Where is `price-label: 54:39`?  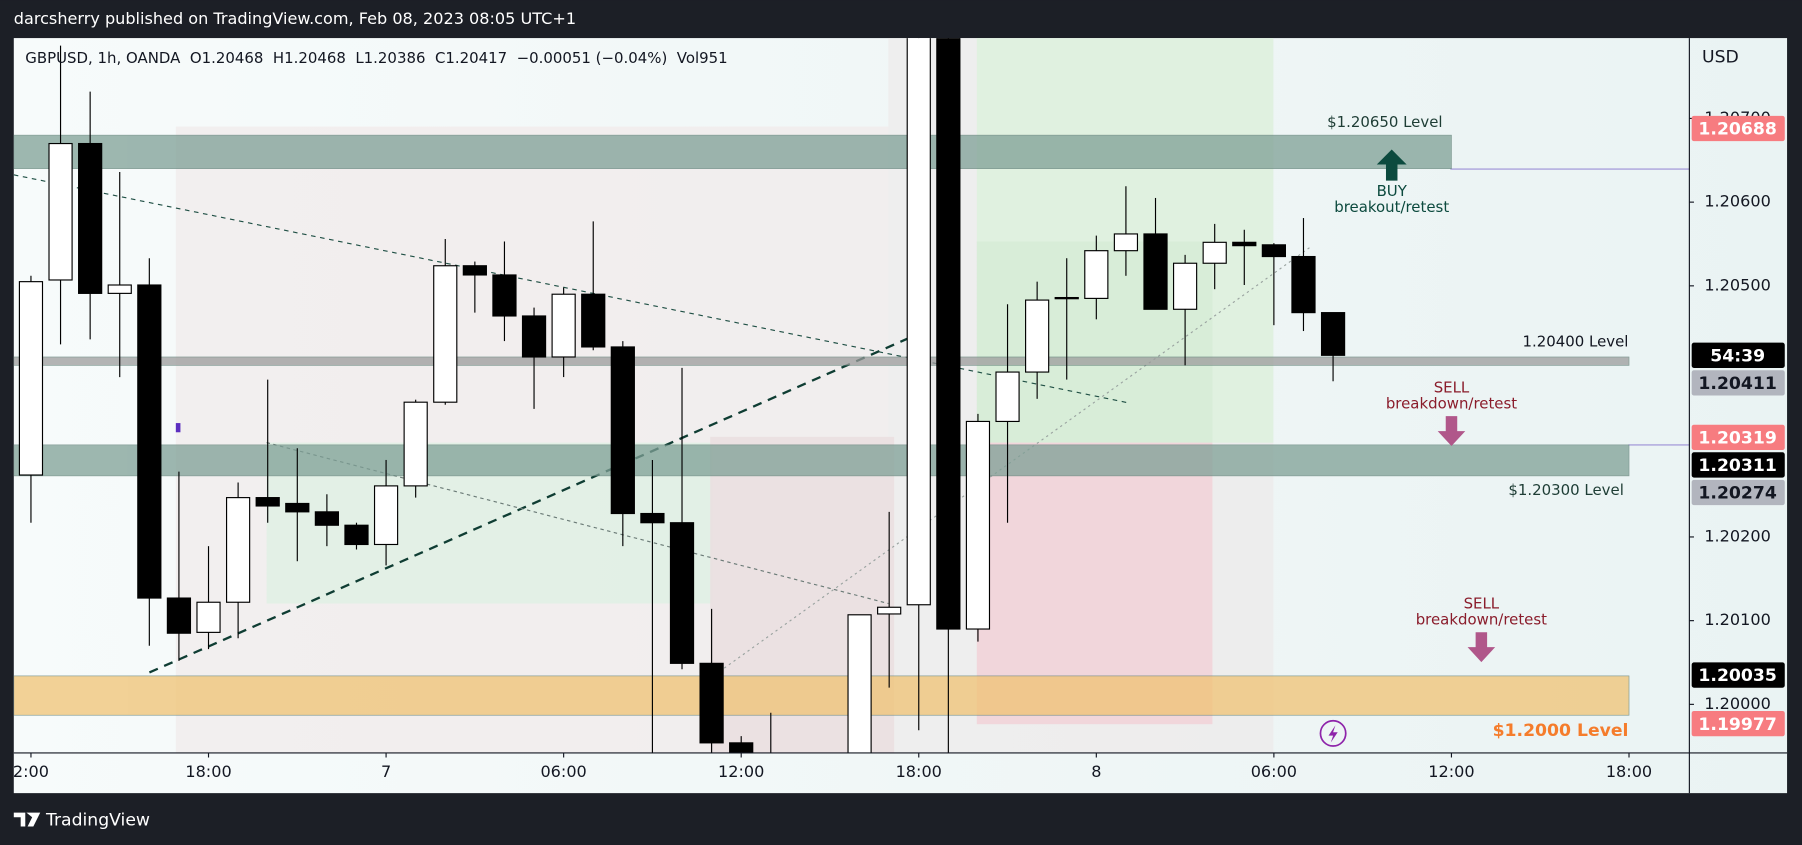
price-label: 54:39 is located at coordinates (1737, 356).